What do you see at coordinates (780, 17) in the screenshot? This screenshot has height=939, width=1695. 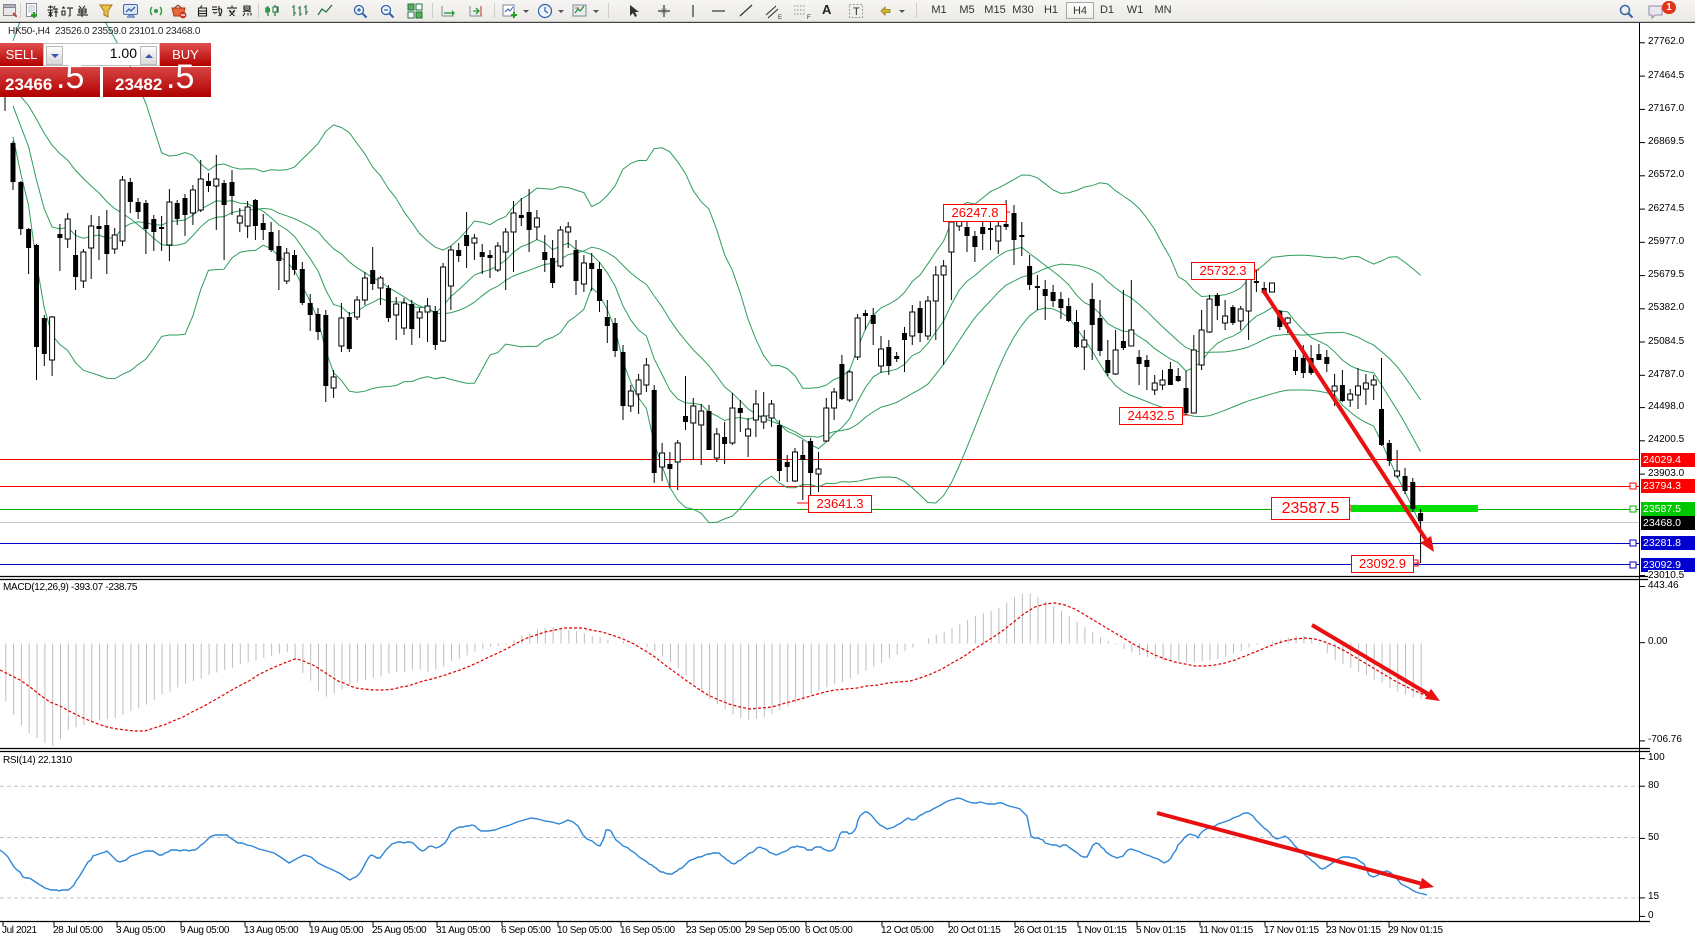 I see `svg-text: E` at bounding box center [780, 17].